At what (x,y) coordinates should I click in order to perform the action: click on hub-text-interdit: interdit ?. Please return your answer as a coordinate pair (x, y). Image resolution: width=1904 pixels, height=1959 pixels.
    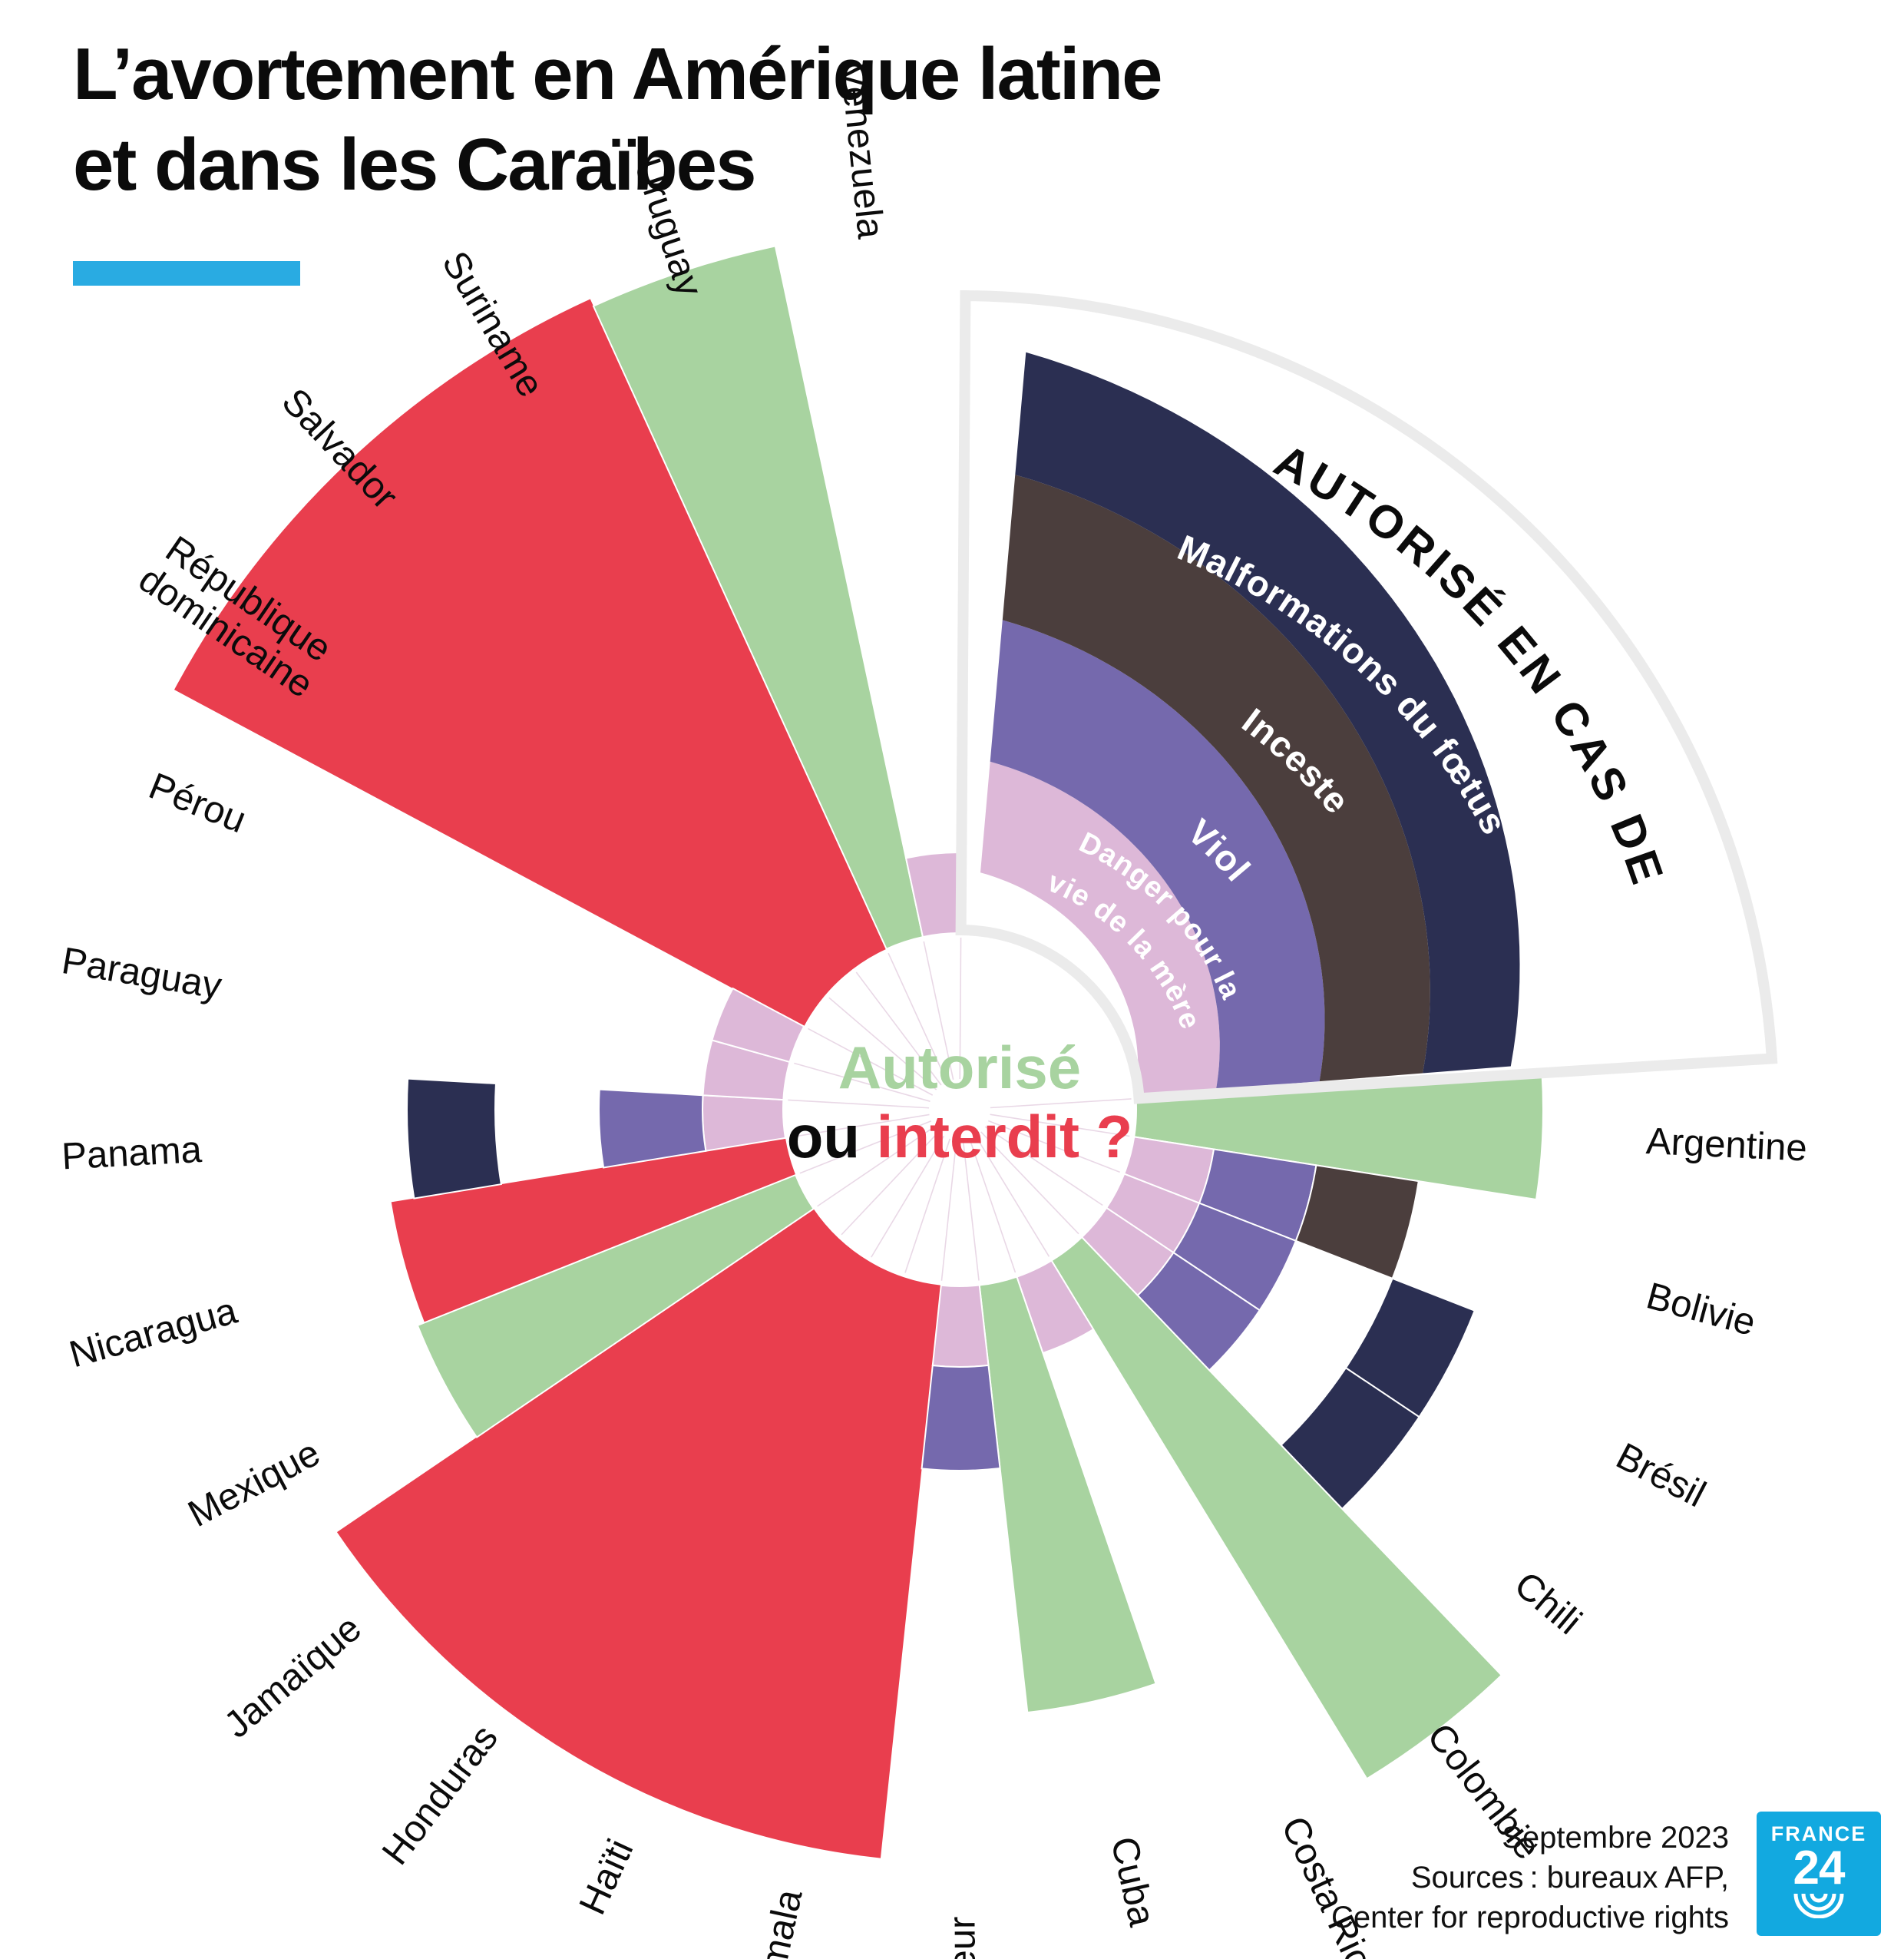
    Looking at the image, I should click on (1005, 1136).